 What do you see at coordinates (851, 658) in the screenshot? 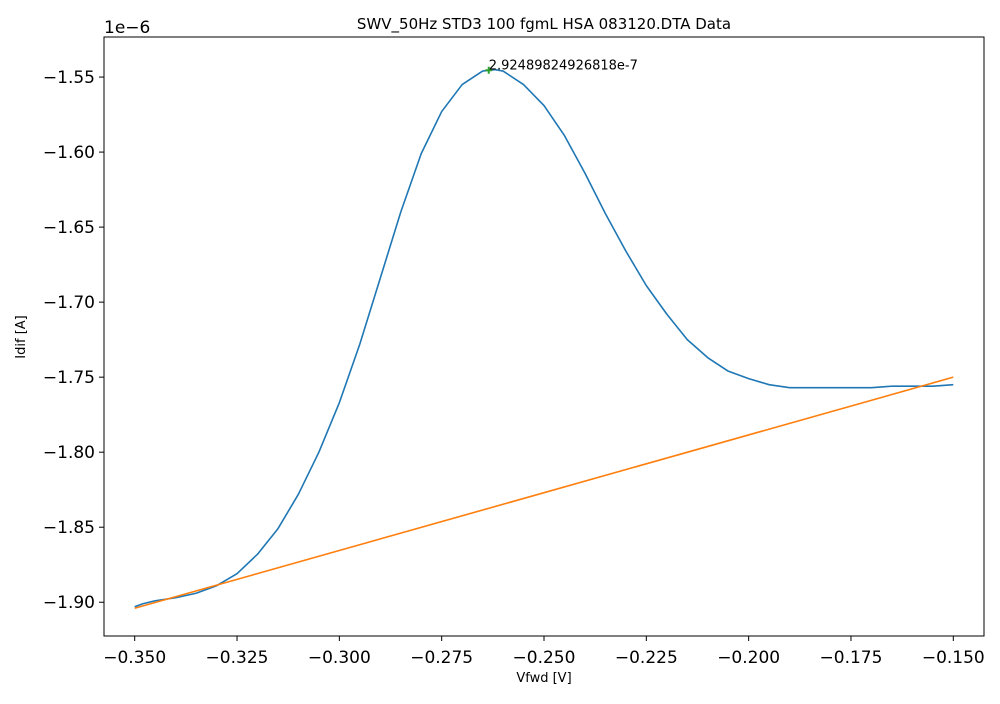
I see `x-tick-label: −0.175` at bounding box center [851, 658].